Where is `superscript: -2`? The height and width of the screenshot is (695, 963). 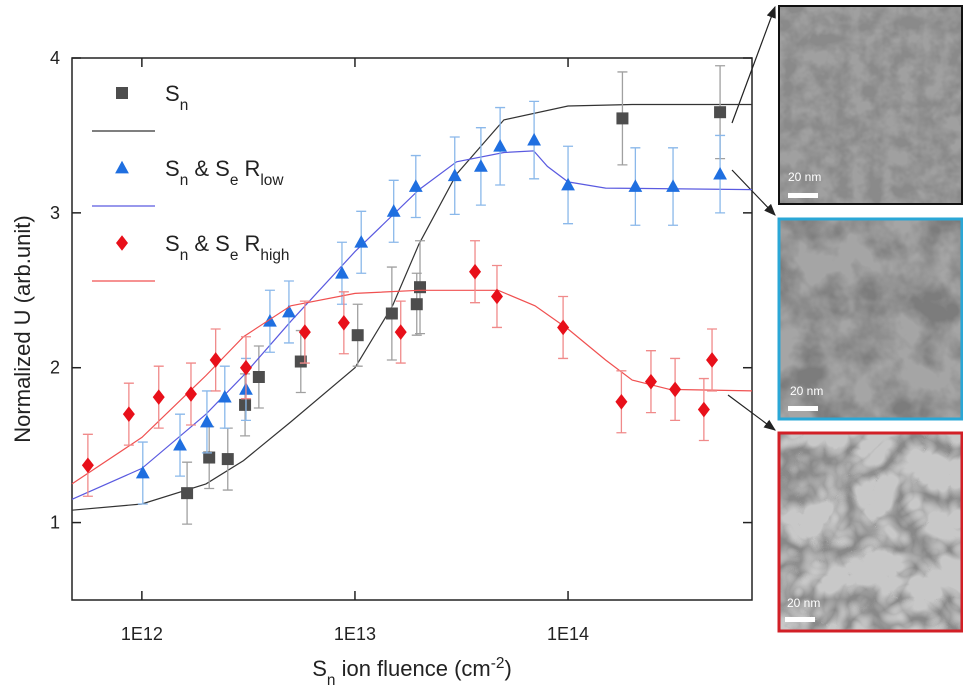 superscript: -2 is located at coordinates (498, 663).